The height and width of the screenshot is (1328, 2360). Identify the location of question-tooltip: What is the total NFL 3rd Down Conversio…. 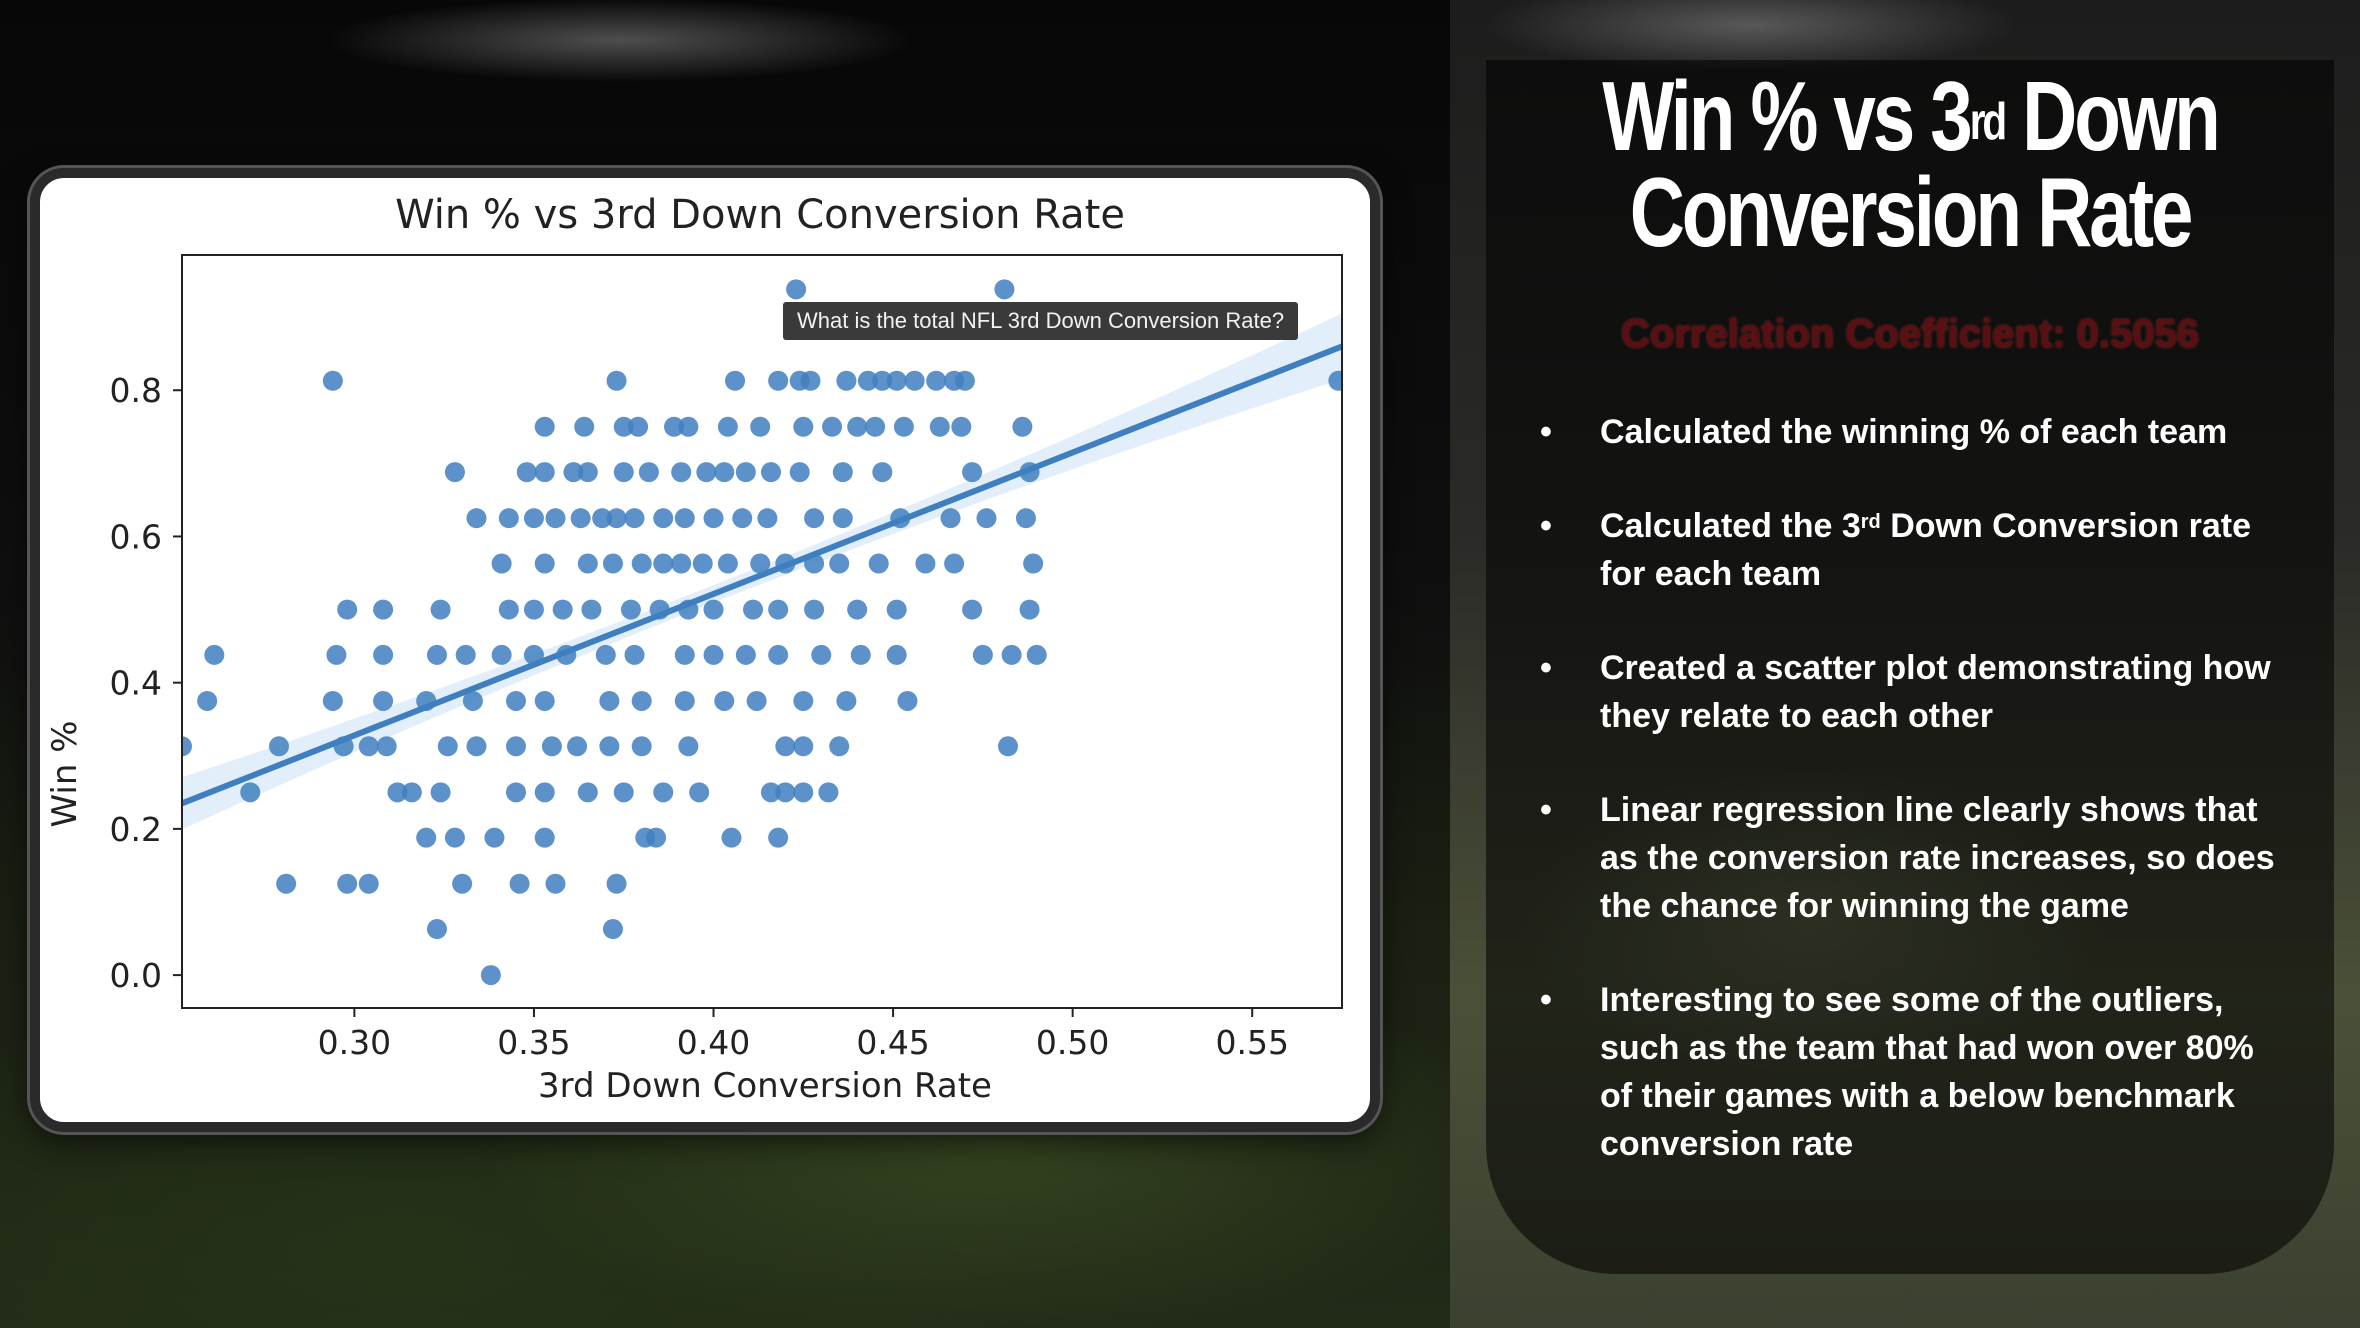
(1041, 321).